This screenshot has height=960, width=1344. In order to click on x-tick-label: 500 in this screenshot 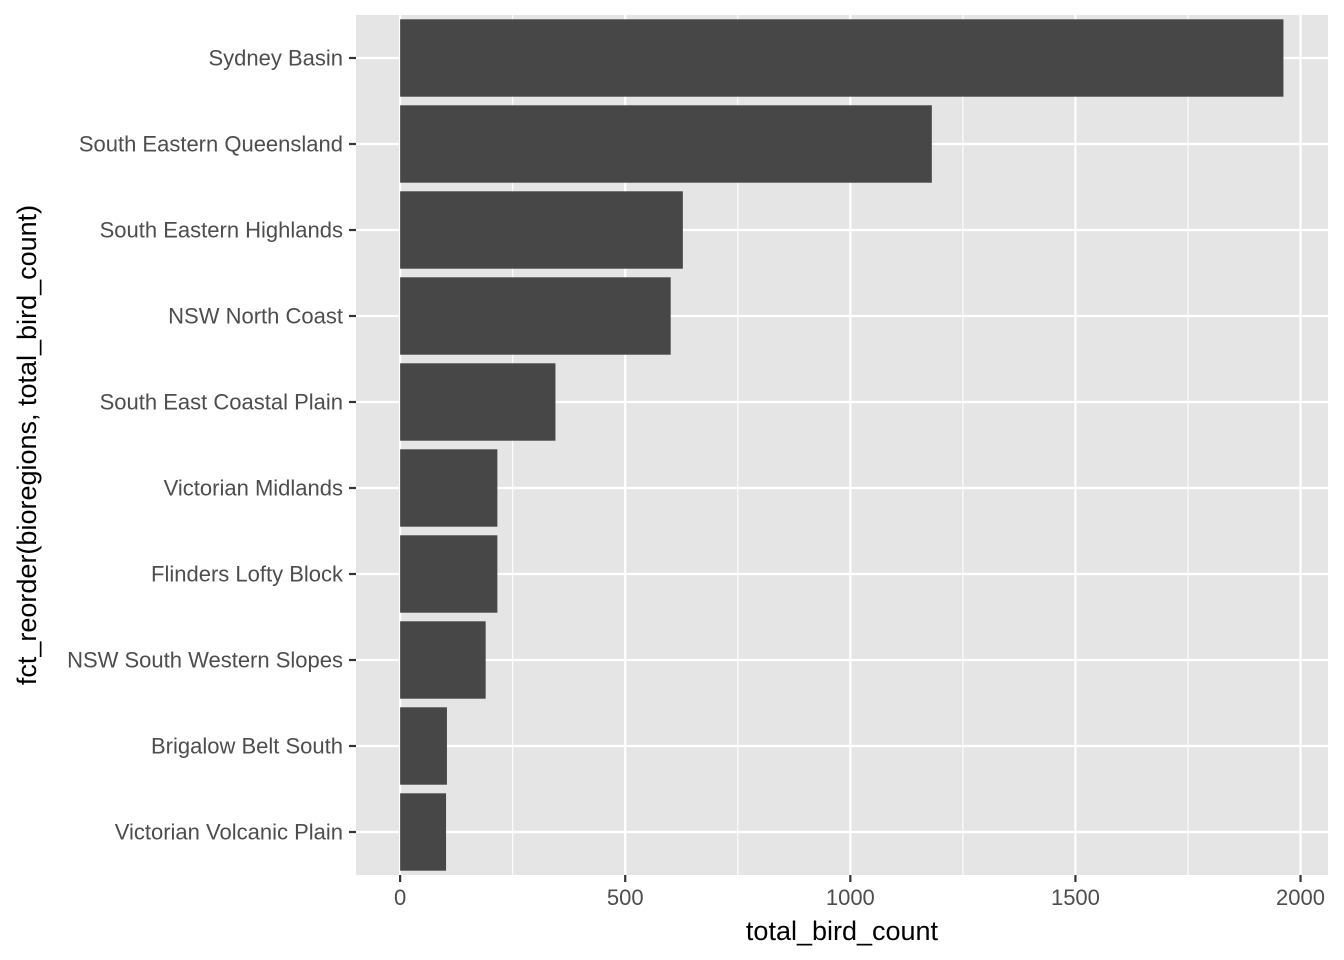, I will do `click(625, 897)`.